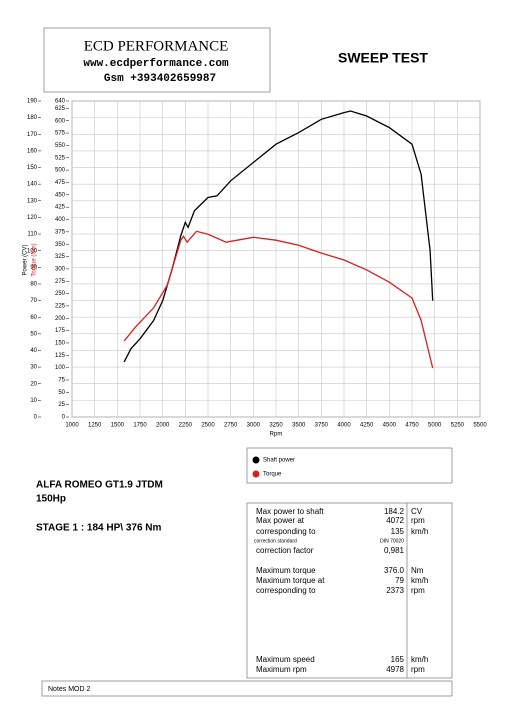 The image size is (509, 720). What do you see at coordinates (32, 251) in the screenshot?
I see `y-tick-label: 100` at bounding box center [32, 251].